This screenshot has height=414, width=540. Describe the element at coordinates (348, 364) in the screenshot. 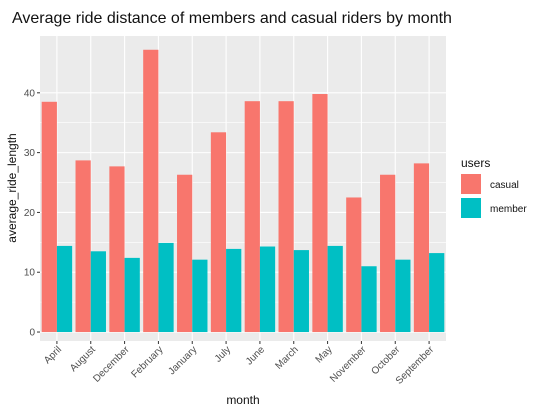

I see `x-tick-label: November` at that location.